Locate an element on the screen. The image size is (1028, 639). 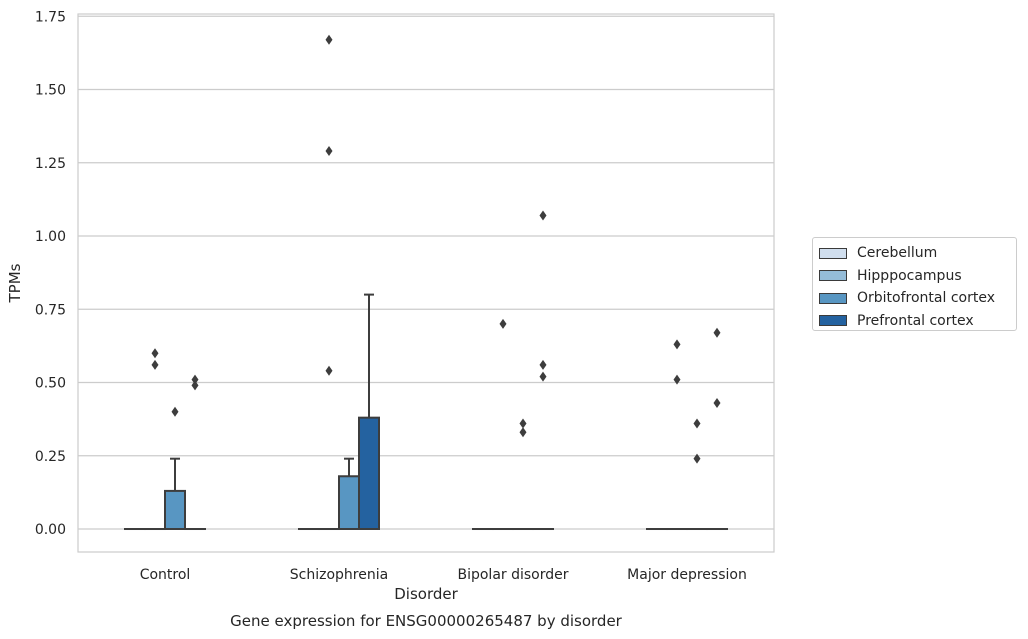
legend-item-hippocampus: Hipppocampus is located at coordinates (917, 276).